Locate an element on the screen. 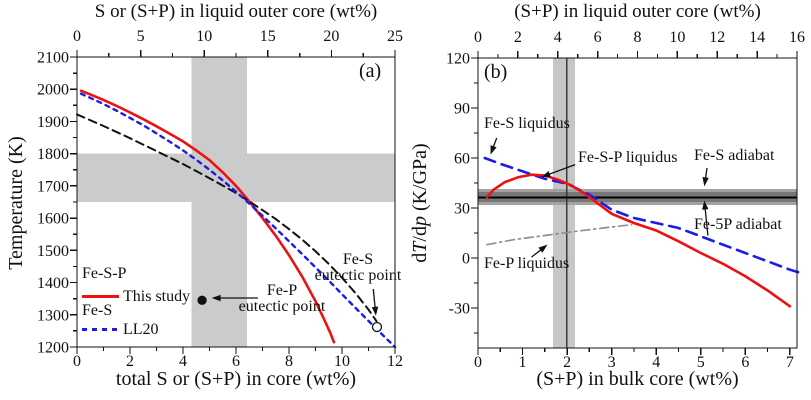 This screenshot has height=400, width=811. tick-label: 1400 is located at coordinates (53, 283).